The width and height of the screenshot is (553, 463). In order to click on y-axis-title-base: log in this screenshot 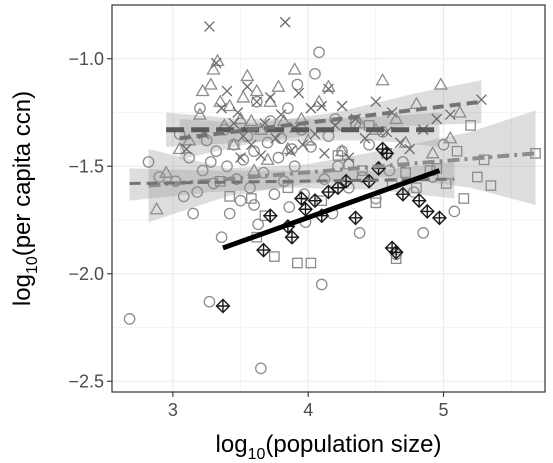, I will do `click(22, 290)`.